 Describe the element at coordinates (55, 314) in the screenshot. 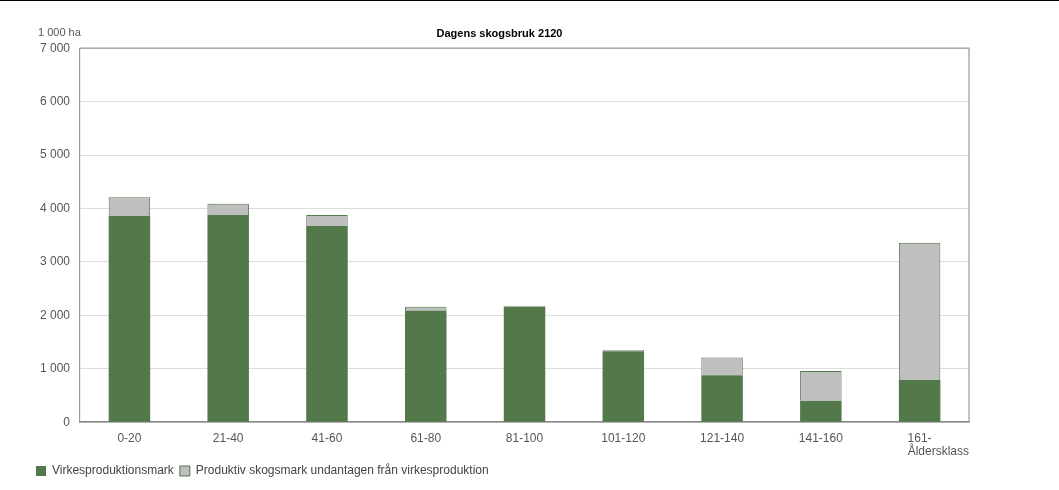

I see `y-tick-label: 2 000` at that location.